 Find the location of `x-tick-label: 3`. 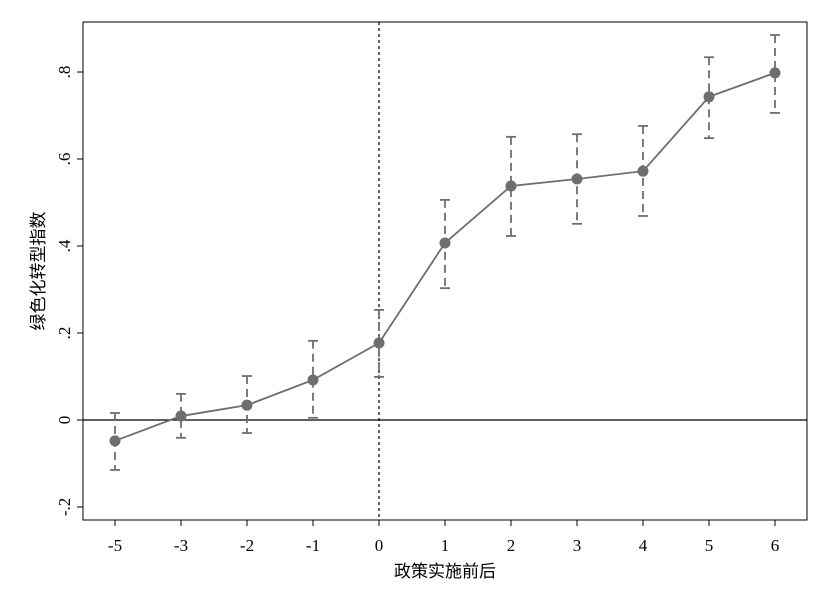

x-tick-label: 3 is located at coordinates (577, 545).